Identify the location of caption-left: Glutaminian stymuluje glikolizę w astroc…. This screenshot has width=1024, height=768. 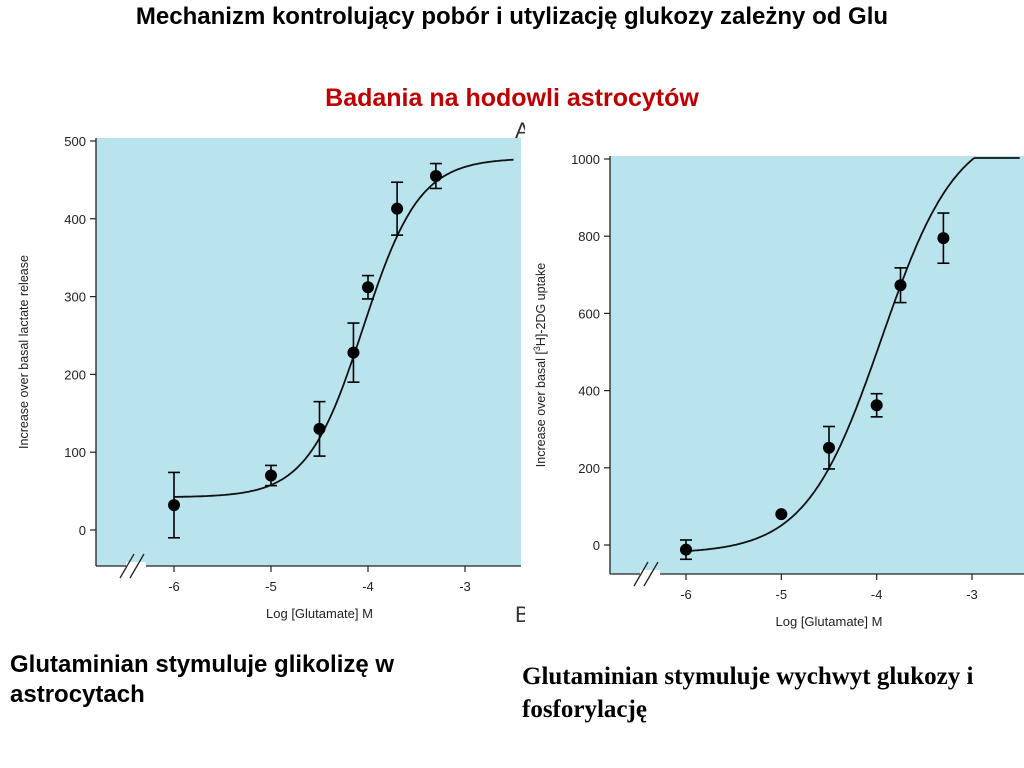
(202, 679).